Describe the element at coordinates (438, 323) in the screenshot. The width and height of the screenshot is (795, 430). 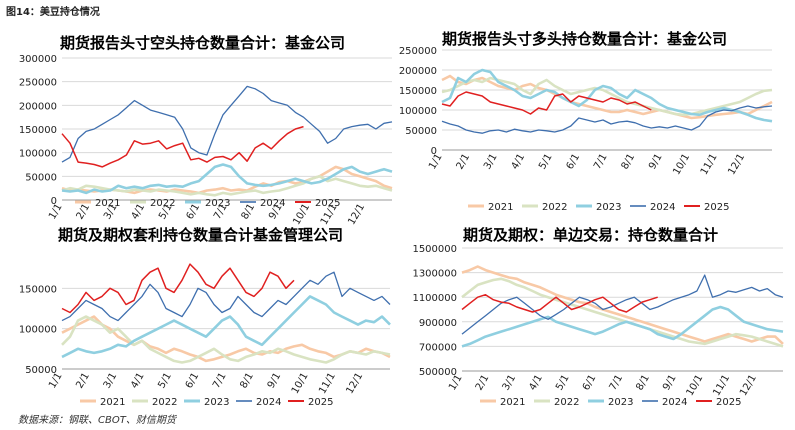
I see `y-tick-label: 900000` at that location.